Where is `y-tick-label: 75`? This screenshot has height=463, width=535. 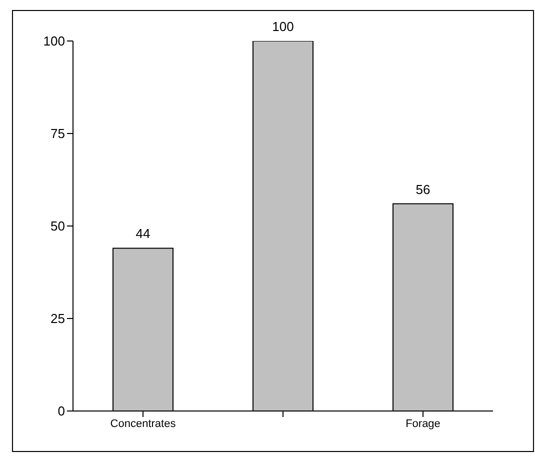 y-tick-label: 75 is located at coordinates (57, 134).